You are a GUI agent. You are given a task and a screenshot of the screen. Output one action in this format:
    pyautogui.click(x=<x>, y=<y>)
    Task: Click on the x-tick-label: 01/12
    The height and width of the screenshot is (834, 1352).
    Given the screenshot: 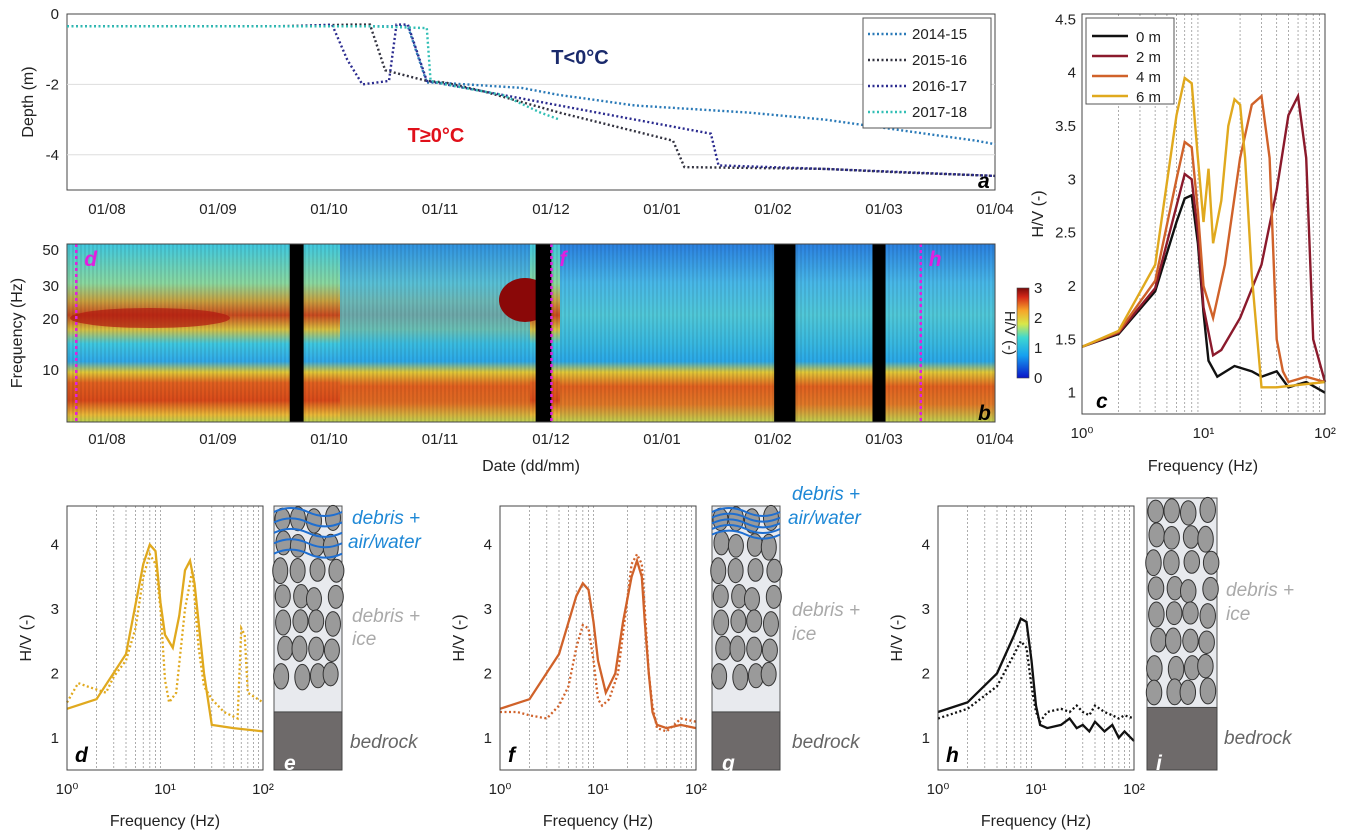 What is the action you would take?
    pyautogui.click(x=551, y=209)
    